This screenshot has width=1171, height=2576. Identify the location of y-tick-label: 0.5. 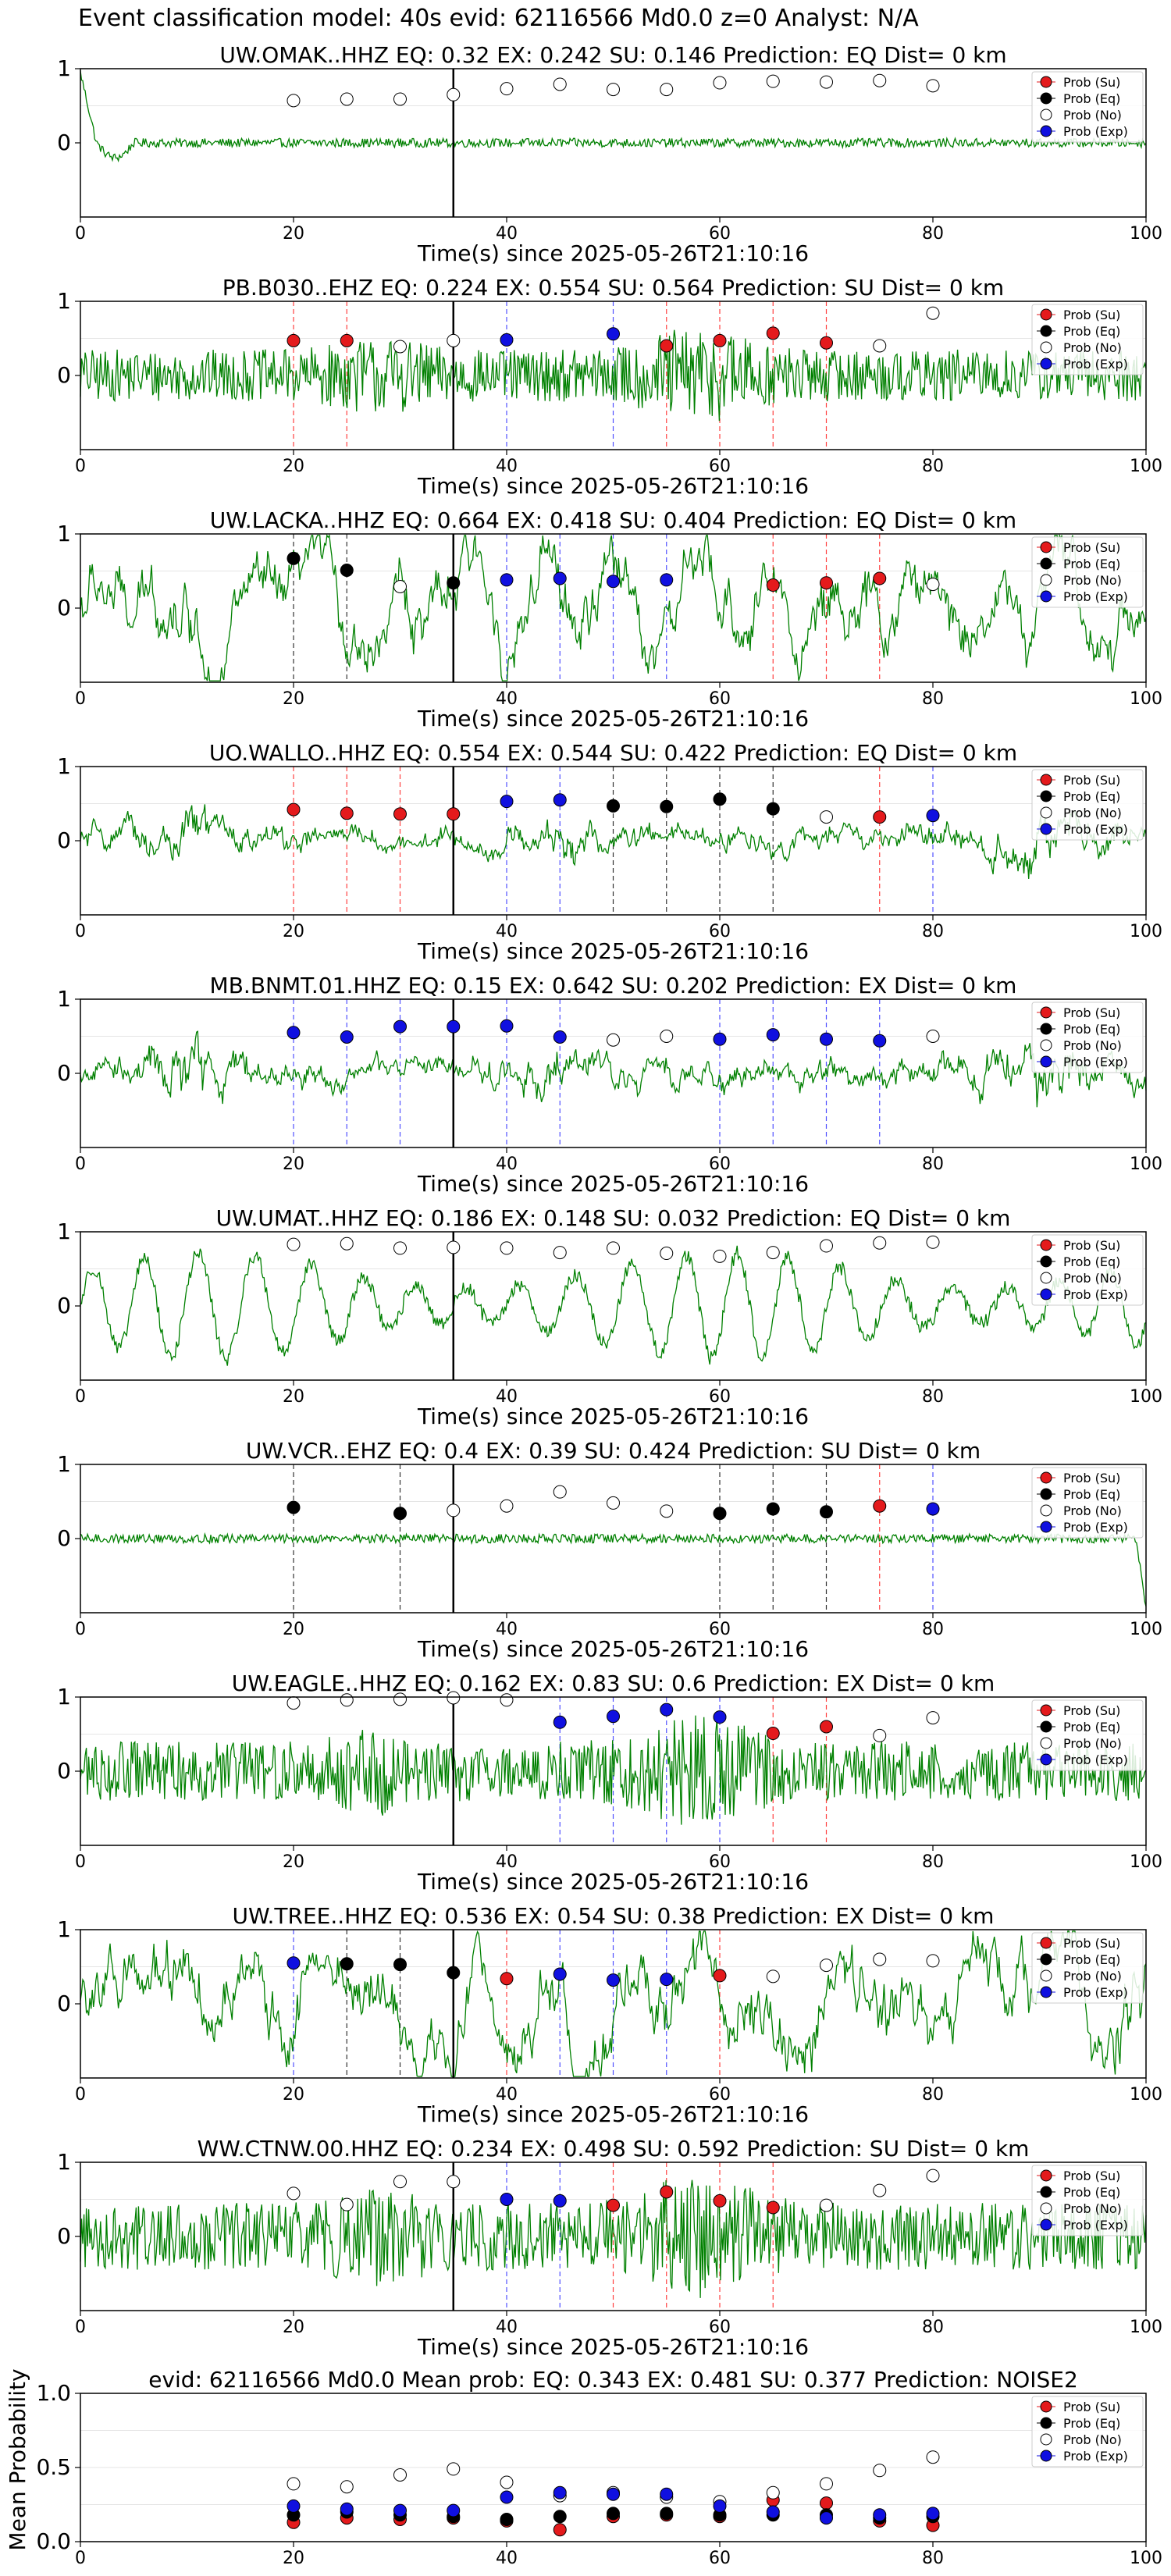
(54, 2467).